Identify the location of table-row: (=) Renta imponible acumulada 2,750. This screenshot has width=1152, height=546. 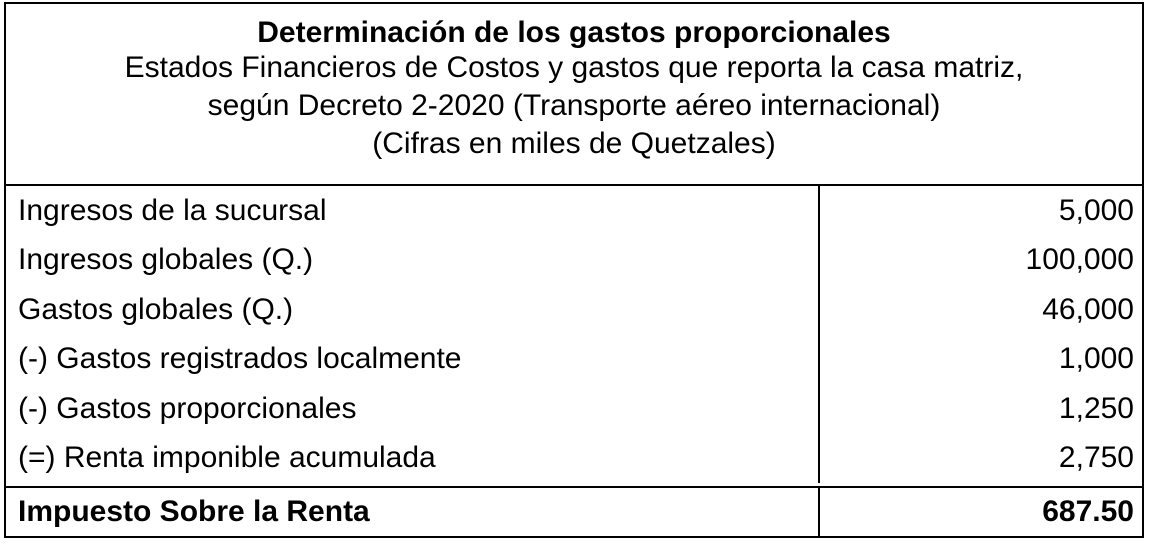
(574, 458).